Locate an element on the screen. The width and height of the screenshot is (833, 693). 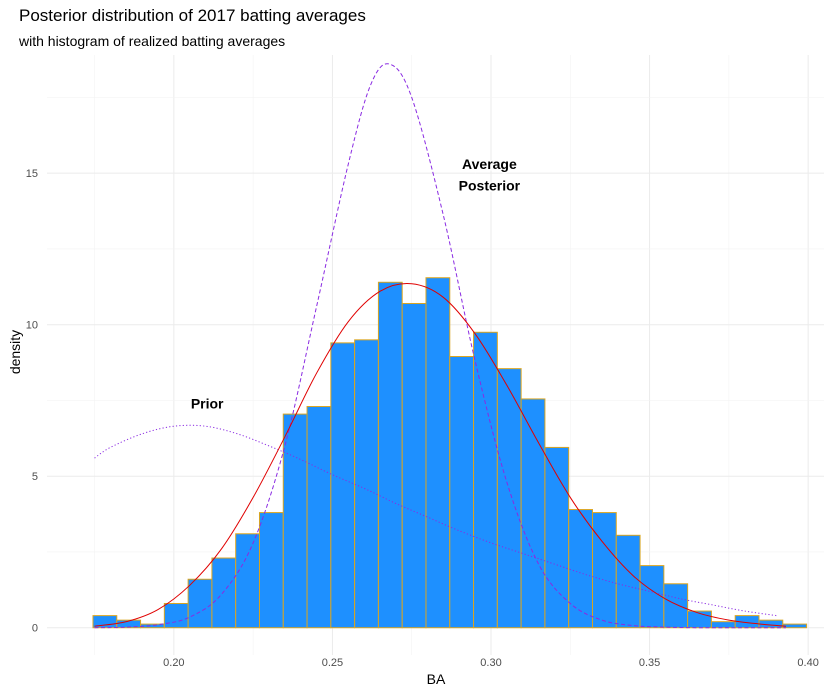
annotation-label: Posterior is located at coordinates (490, 185).